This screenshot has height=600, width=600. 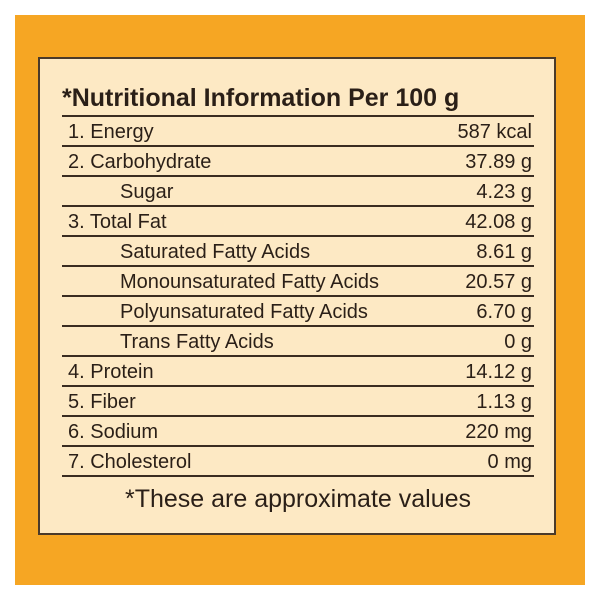 I want to click on row-label: Polyunsaturated Fatty Acids, so click(x=244, y=312).